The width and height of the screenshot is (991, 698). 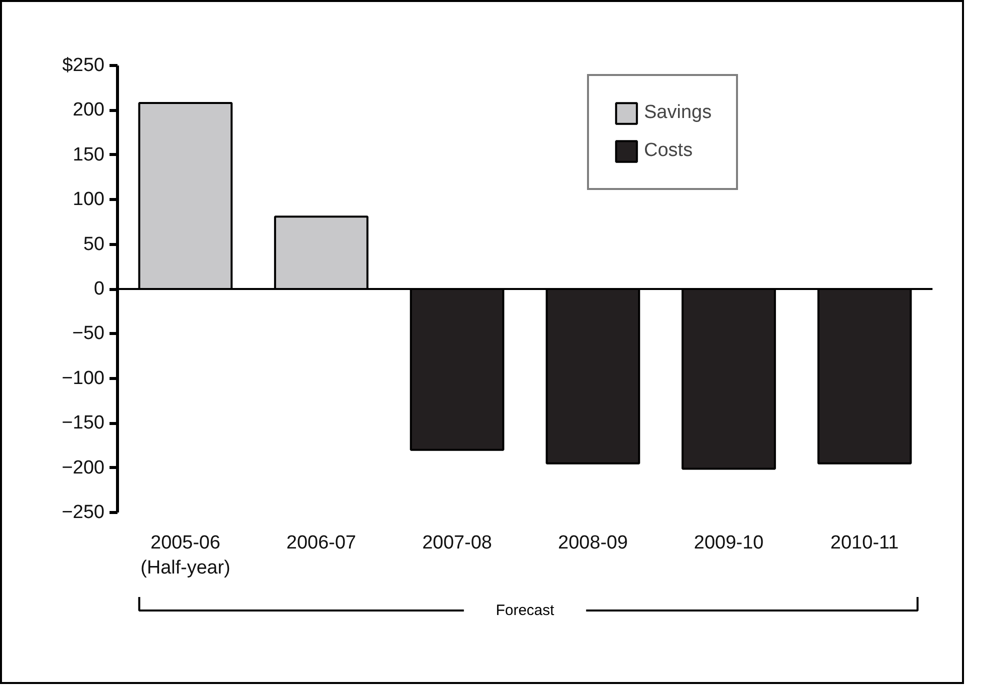 I want to click on x-tick-label: 2005-06 (Half-year), so click(x=185, y=555).